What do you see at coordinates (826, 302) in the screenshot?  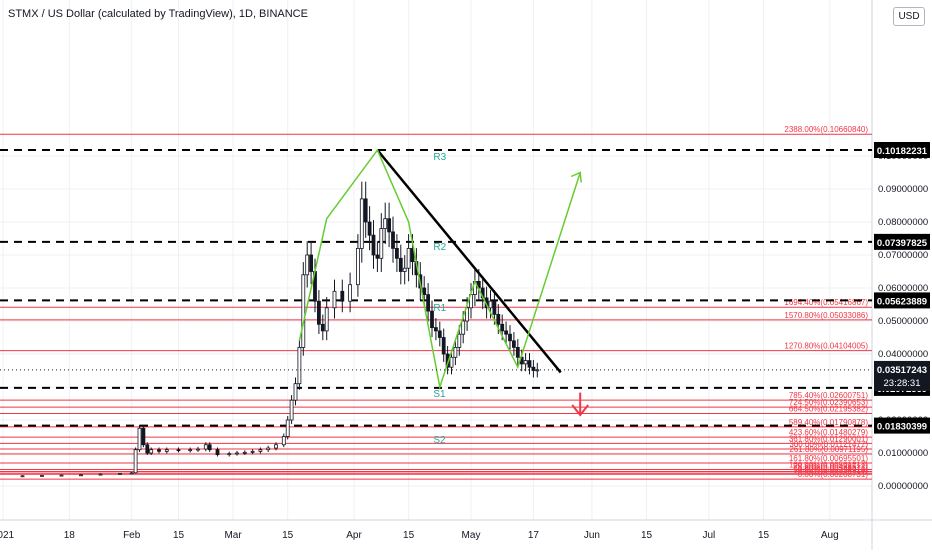 I see `fib-level-label: 1694.40%(0.05416867)` at bounding box center [826, 302].